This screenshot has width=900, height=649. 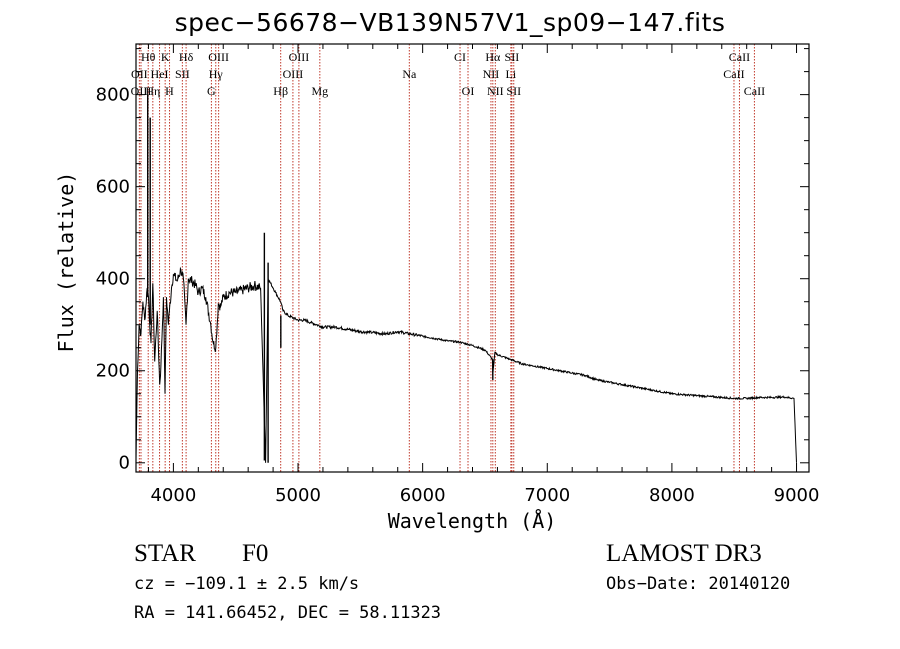 I want to click on y-tick-label: 400, so click(x=112, y=279).